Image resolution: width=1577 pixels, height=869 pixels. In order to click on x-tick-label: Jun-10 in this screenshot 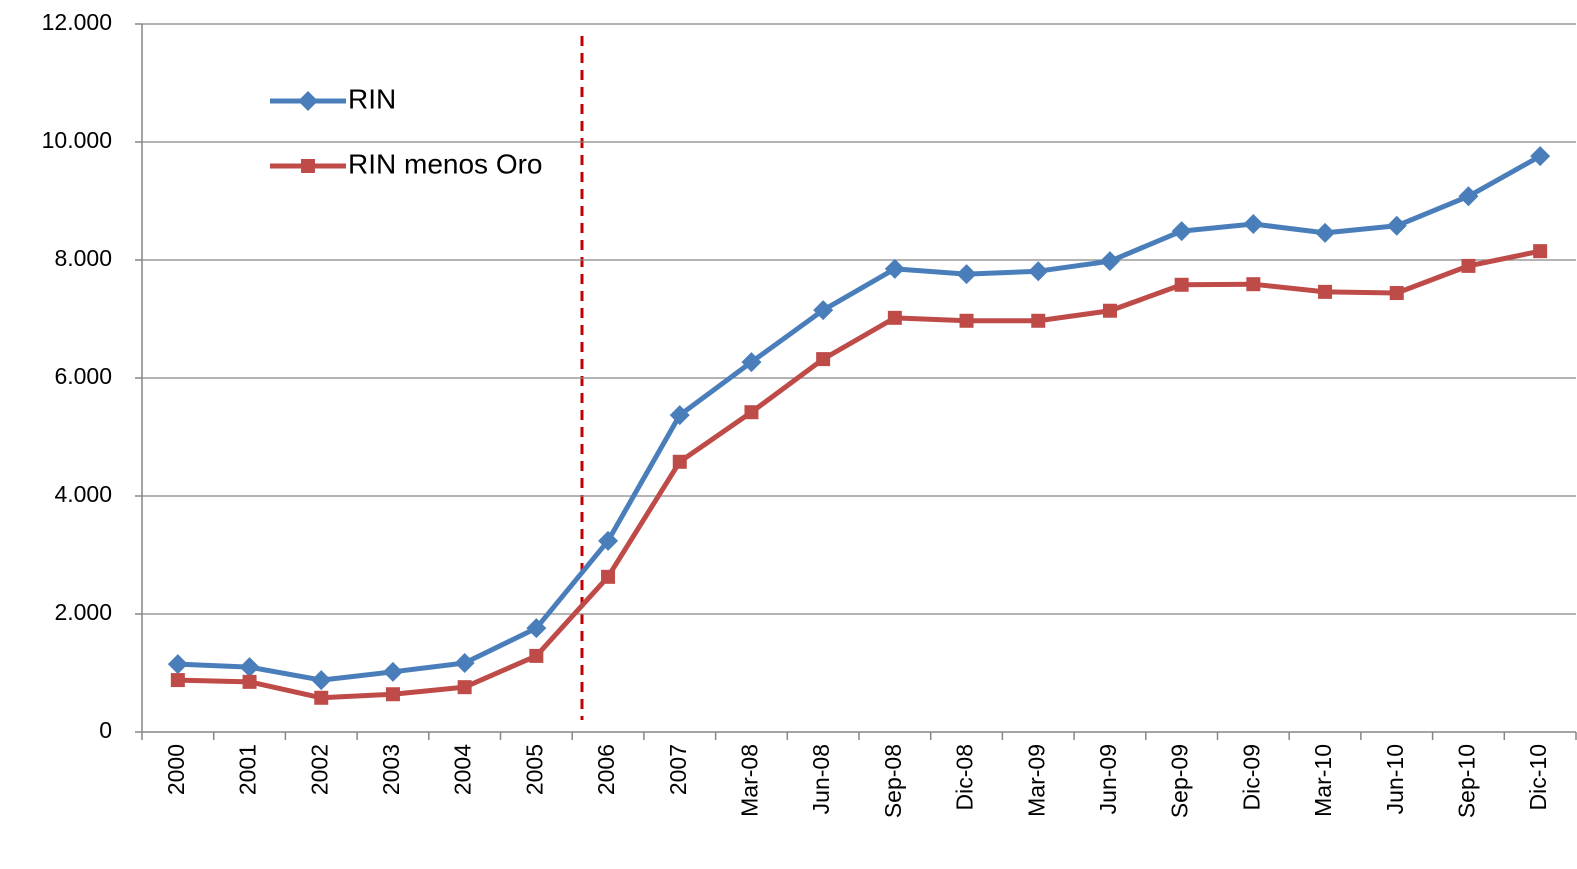, I will do `click(1395, 779)`.